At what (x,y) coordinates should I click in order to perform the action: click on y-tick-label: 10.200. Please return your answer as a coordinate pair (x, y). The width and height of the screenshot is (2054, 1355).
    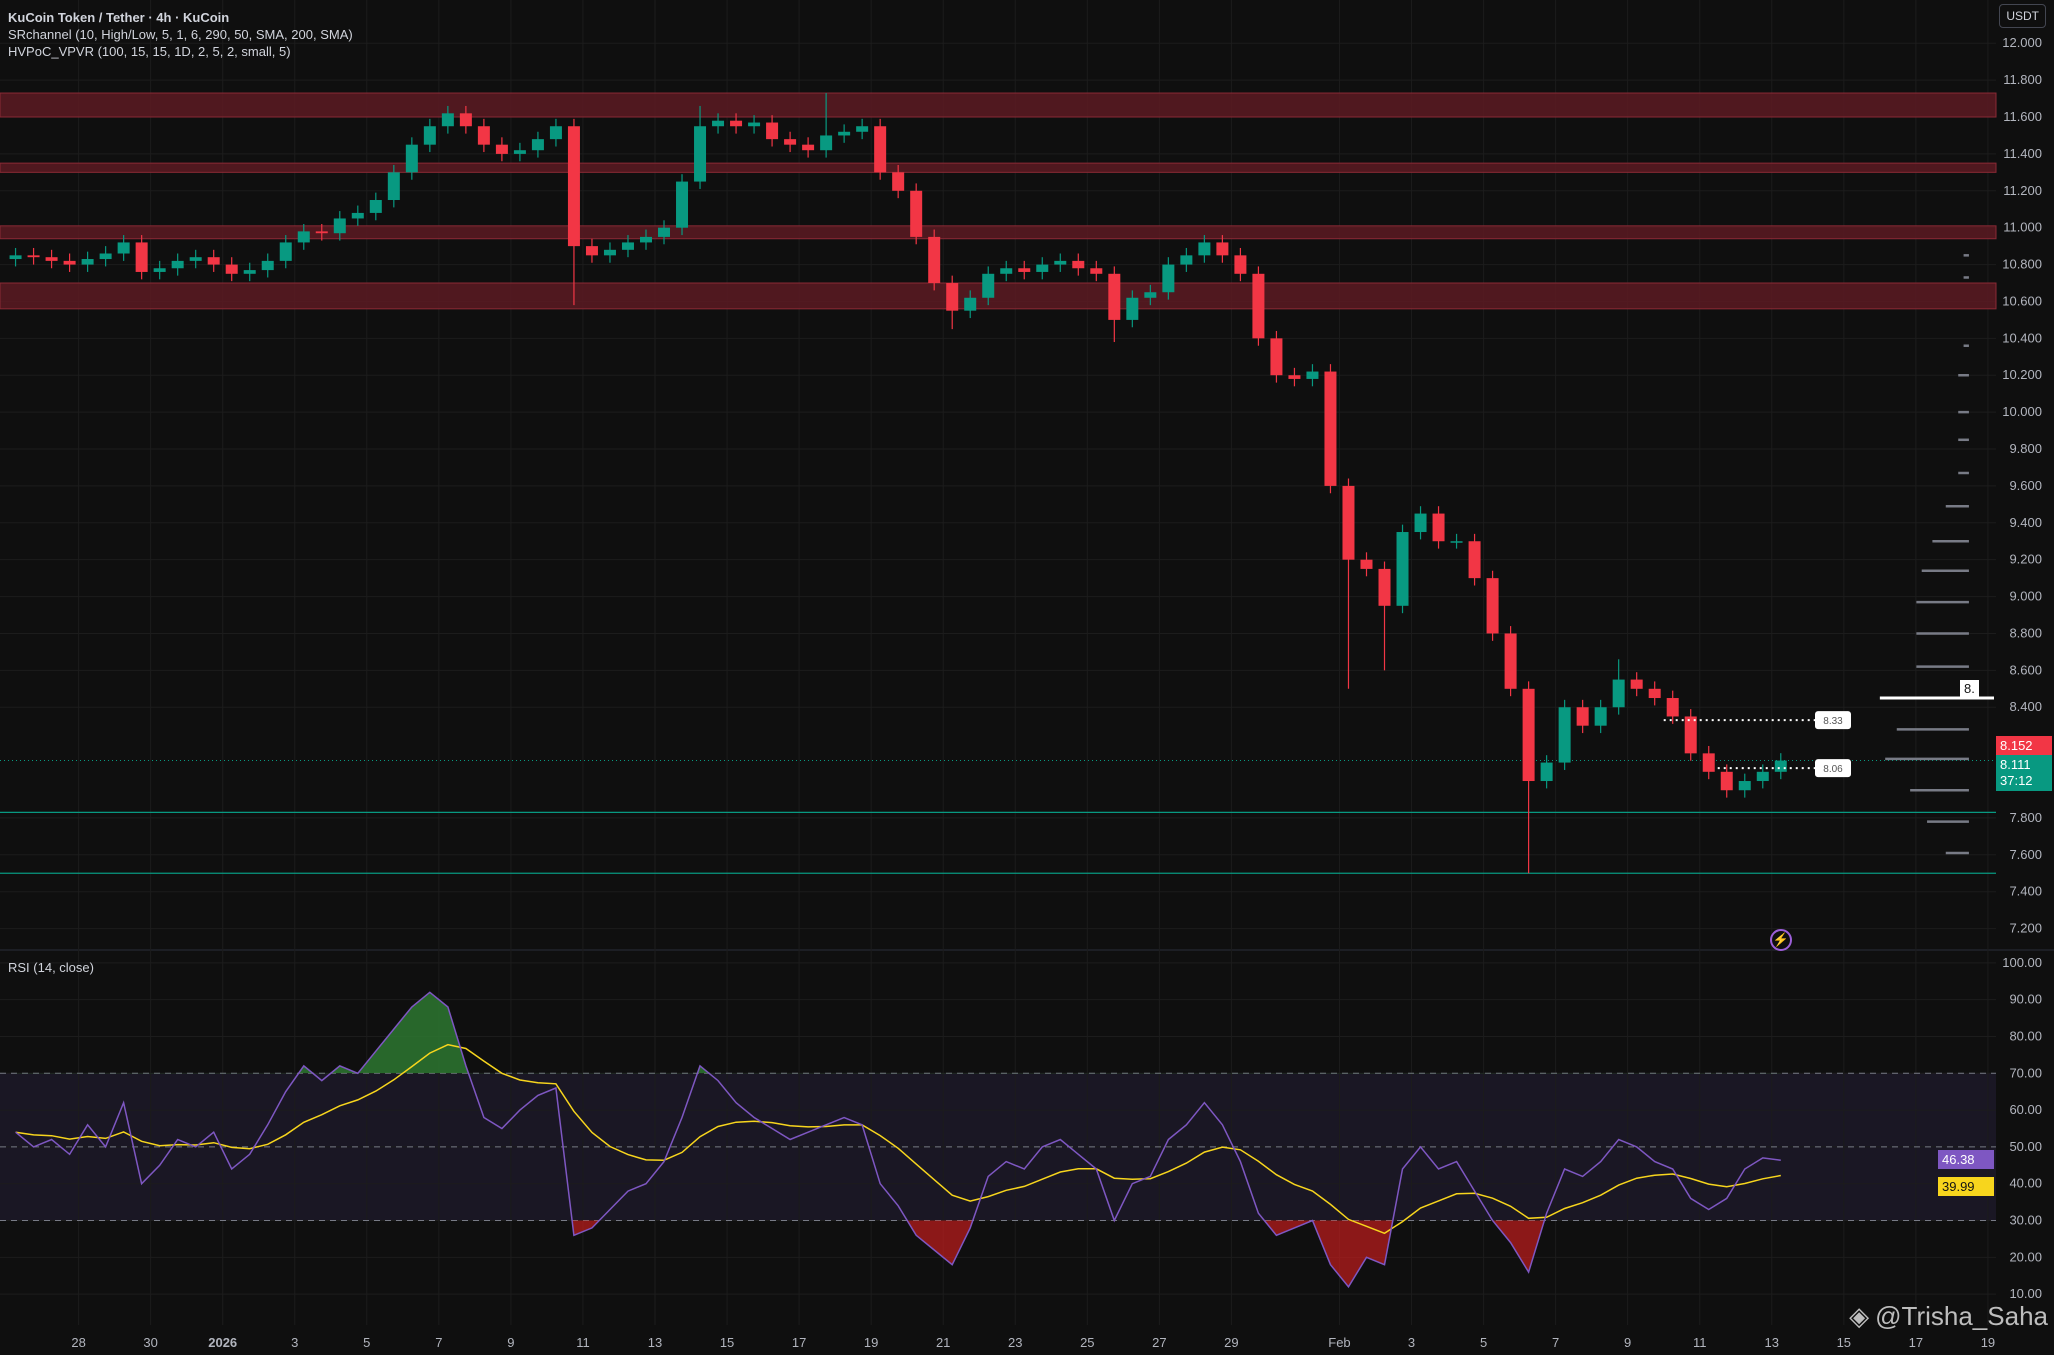
    Looking at the image, I should click on (2022, 374).